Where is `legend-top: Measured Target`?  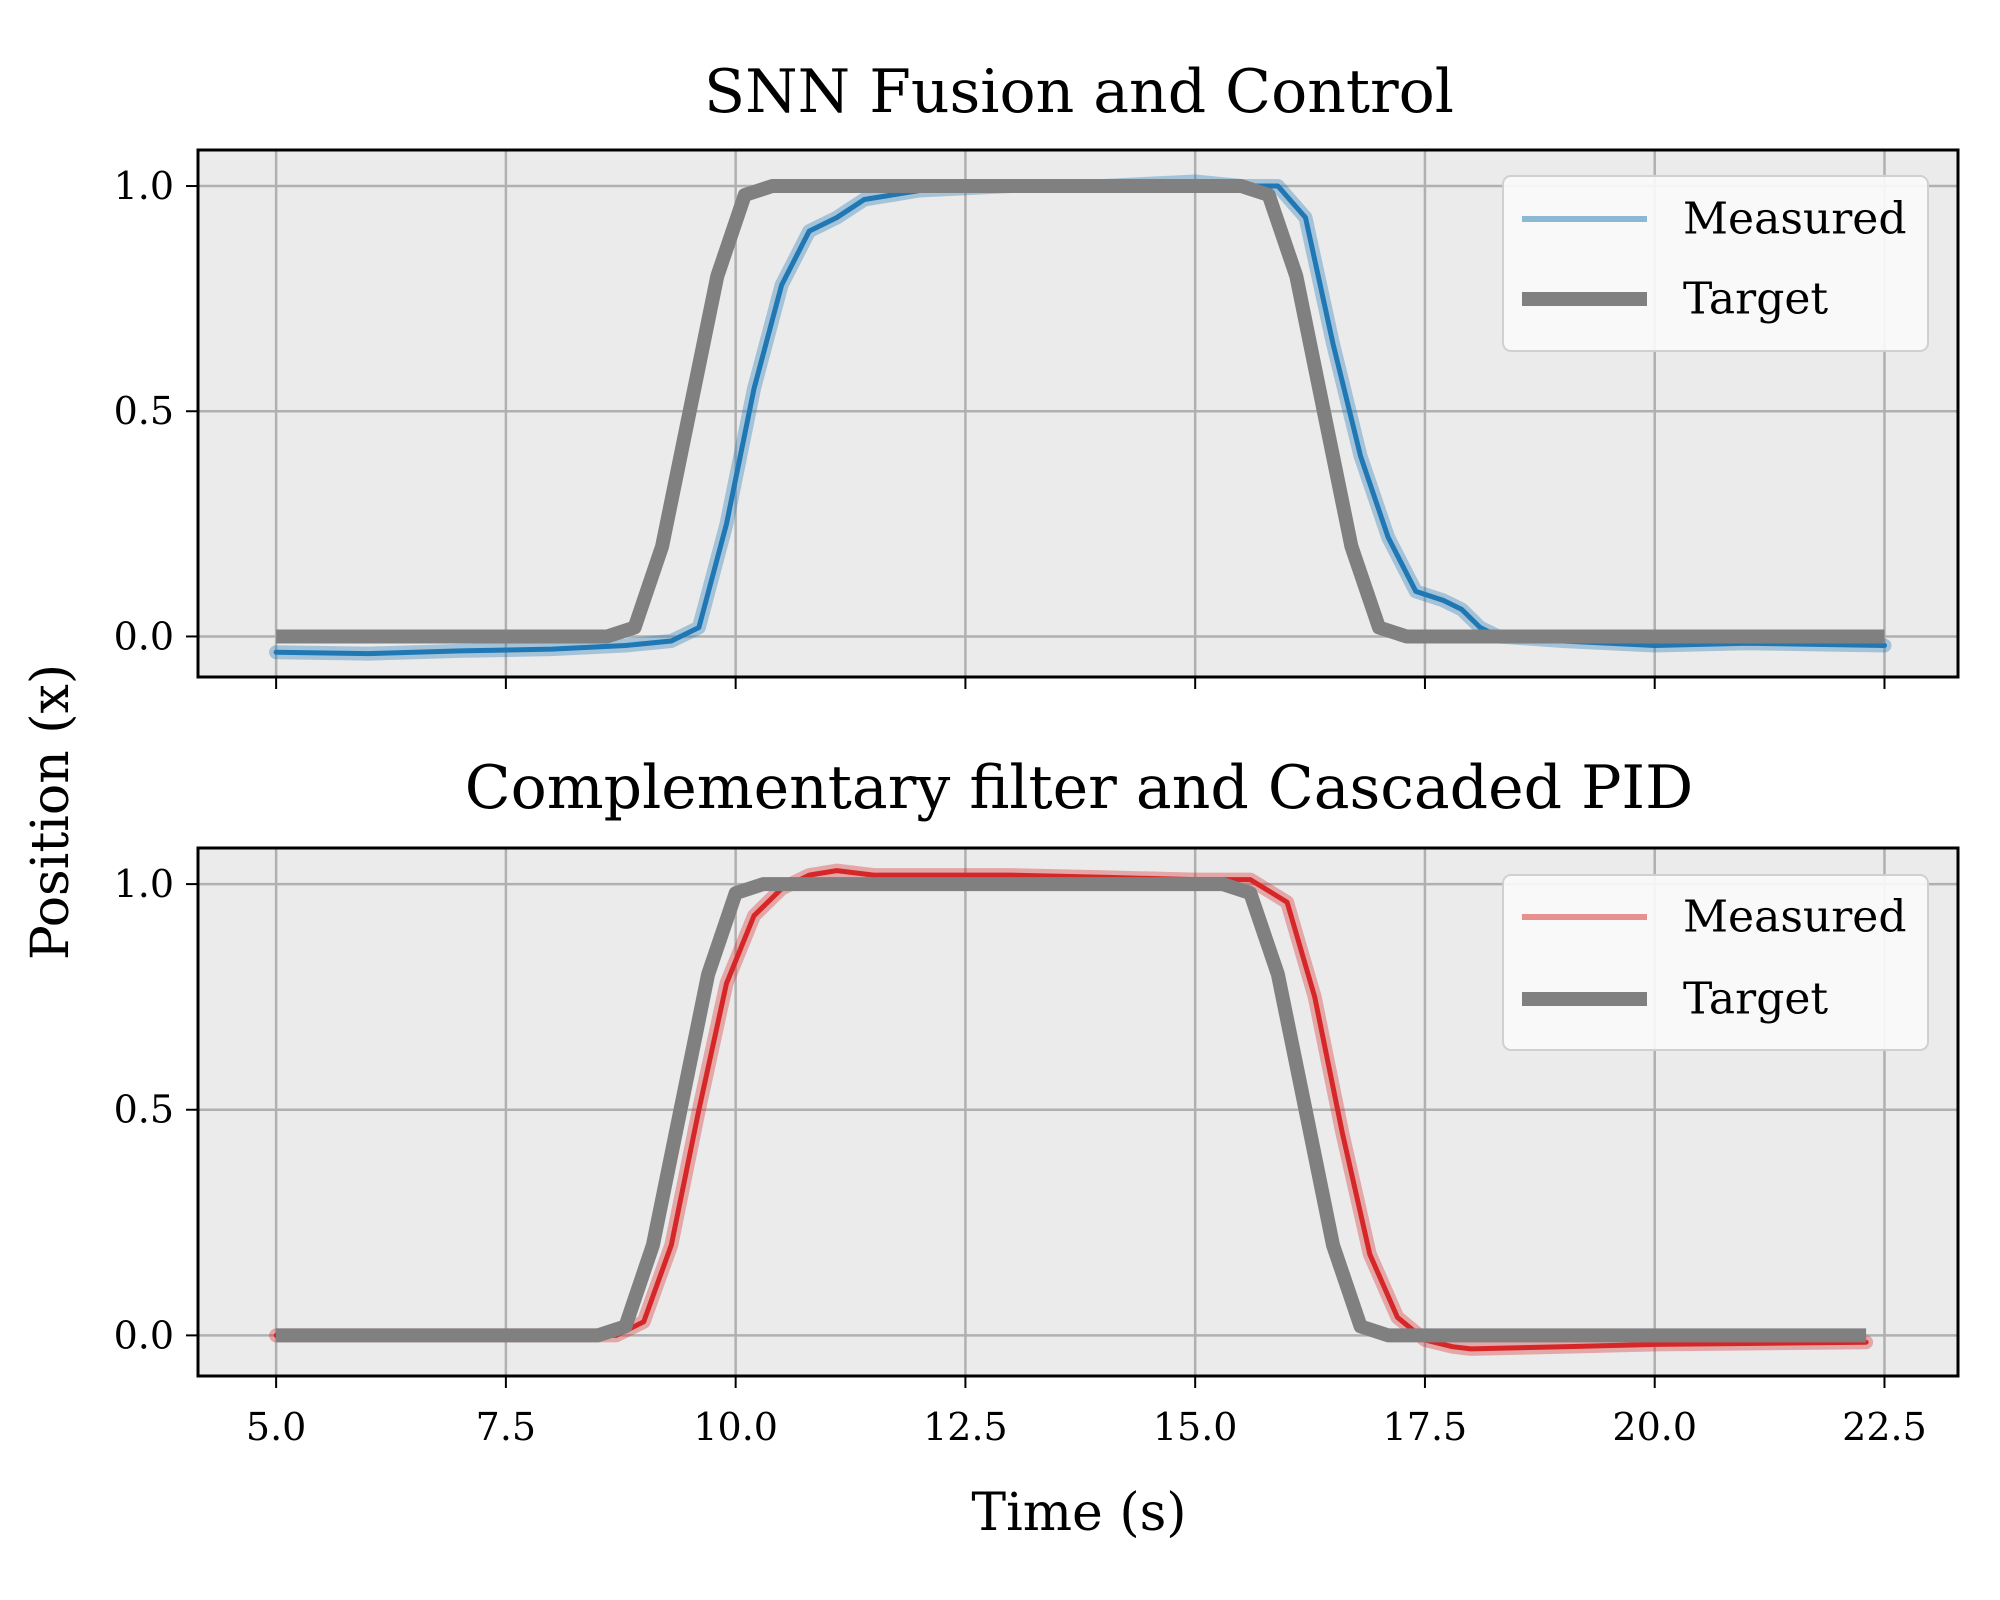
legend-top: Measured Target is located at coordinates (1715, 263).